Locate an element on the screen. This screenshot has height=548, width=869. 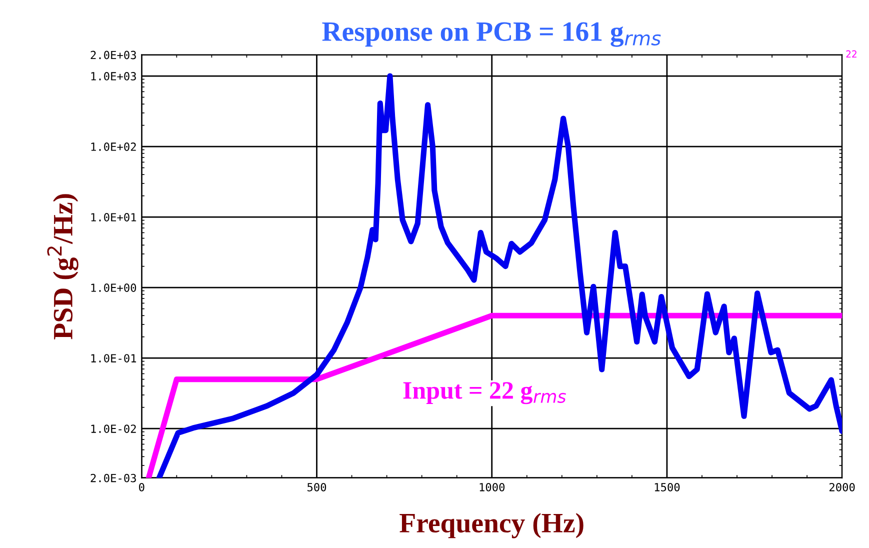
y-tick-label: 2.0E-03 is located at coordinates (113, 478).